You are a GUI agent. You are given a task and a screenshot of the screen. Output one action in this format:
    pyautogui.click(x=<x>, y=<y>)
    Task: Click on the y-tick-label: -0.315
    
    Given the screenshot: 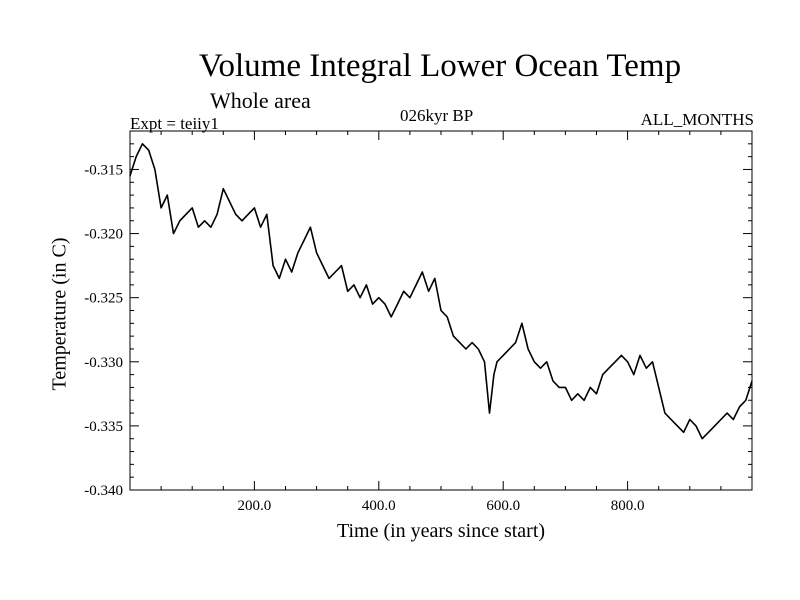 What is the action you would take?
    pyautogui.click(x=103, y=170)
    